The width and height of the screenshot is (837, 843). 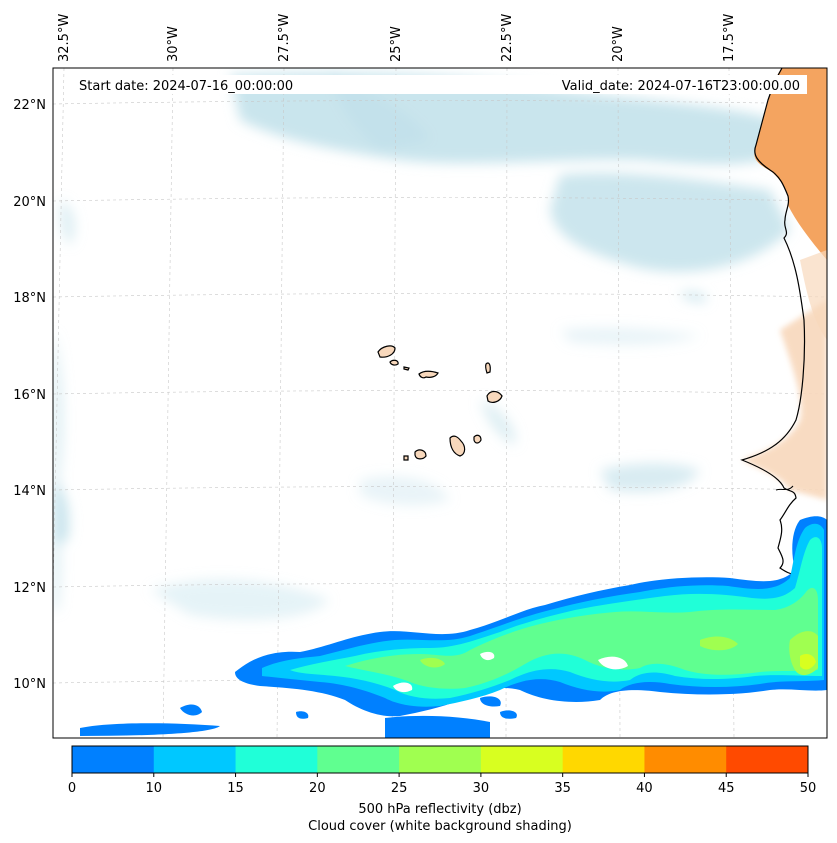 What do you see at coordinates (64, 38) in the screenshot?
I see `lon-label: 32.5°W` at bounding box center [64, 38].